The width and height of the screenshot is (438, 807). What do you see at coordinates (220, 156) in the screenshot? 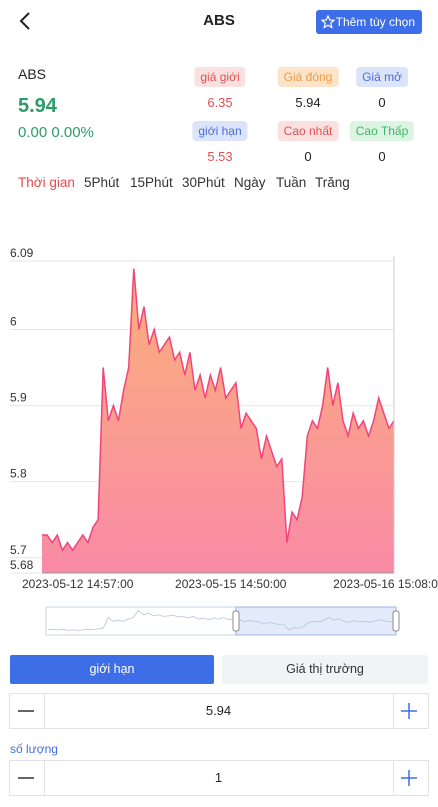
I see `stat-value: 5.53` at bounding box center [220, 156].